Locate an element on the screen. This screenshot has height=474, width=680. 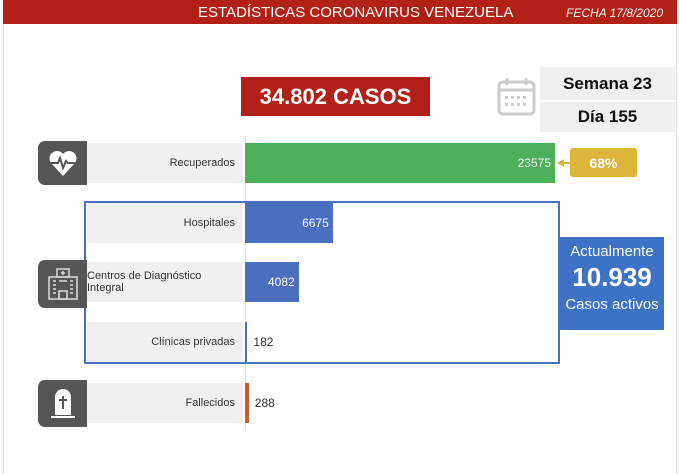
category-label: Hospitales is located at coordinates (165, 223).